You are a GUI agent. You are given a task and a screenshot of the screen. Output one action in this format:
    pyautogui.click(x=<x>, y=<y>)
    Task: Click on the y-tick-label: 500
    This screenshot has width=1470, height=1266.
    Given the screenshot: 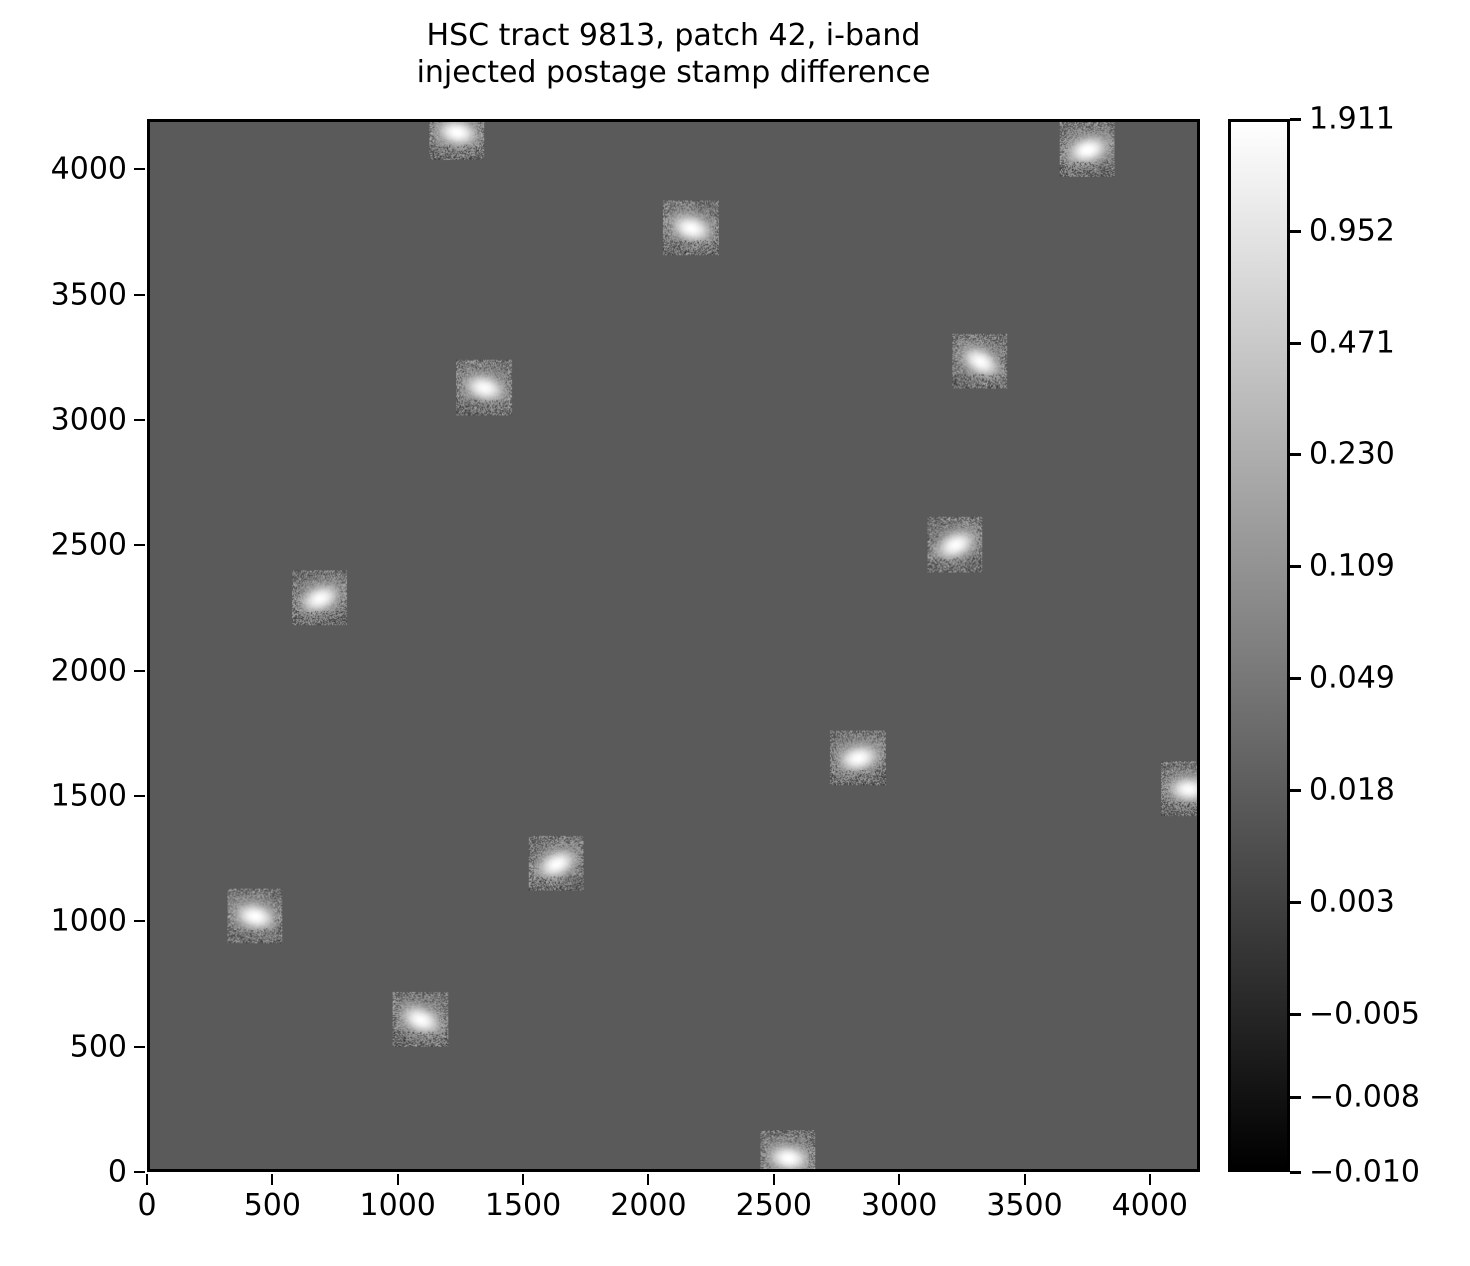 What is the action you would take?
    pyautogui.click(x=98, y=1047)
    